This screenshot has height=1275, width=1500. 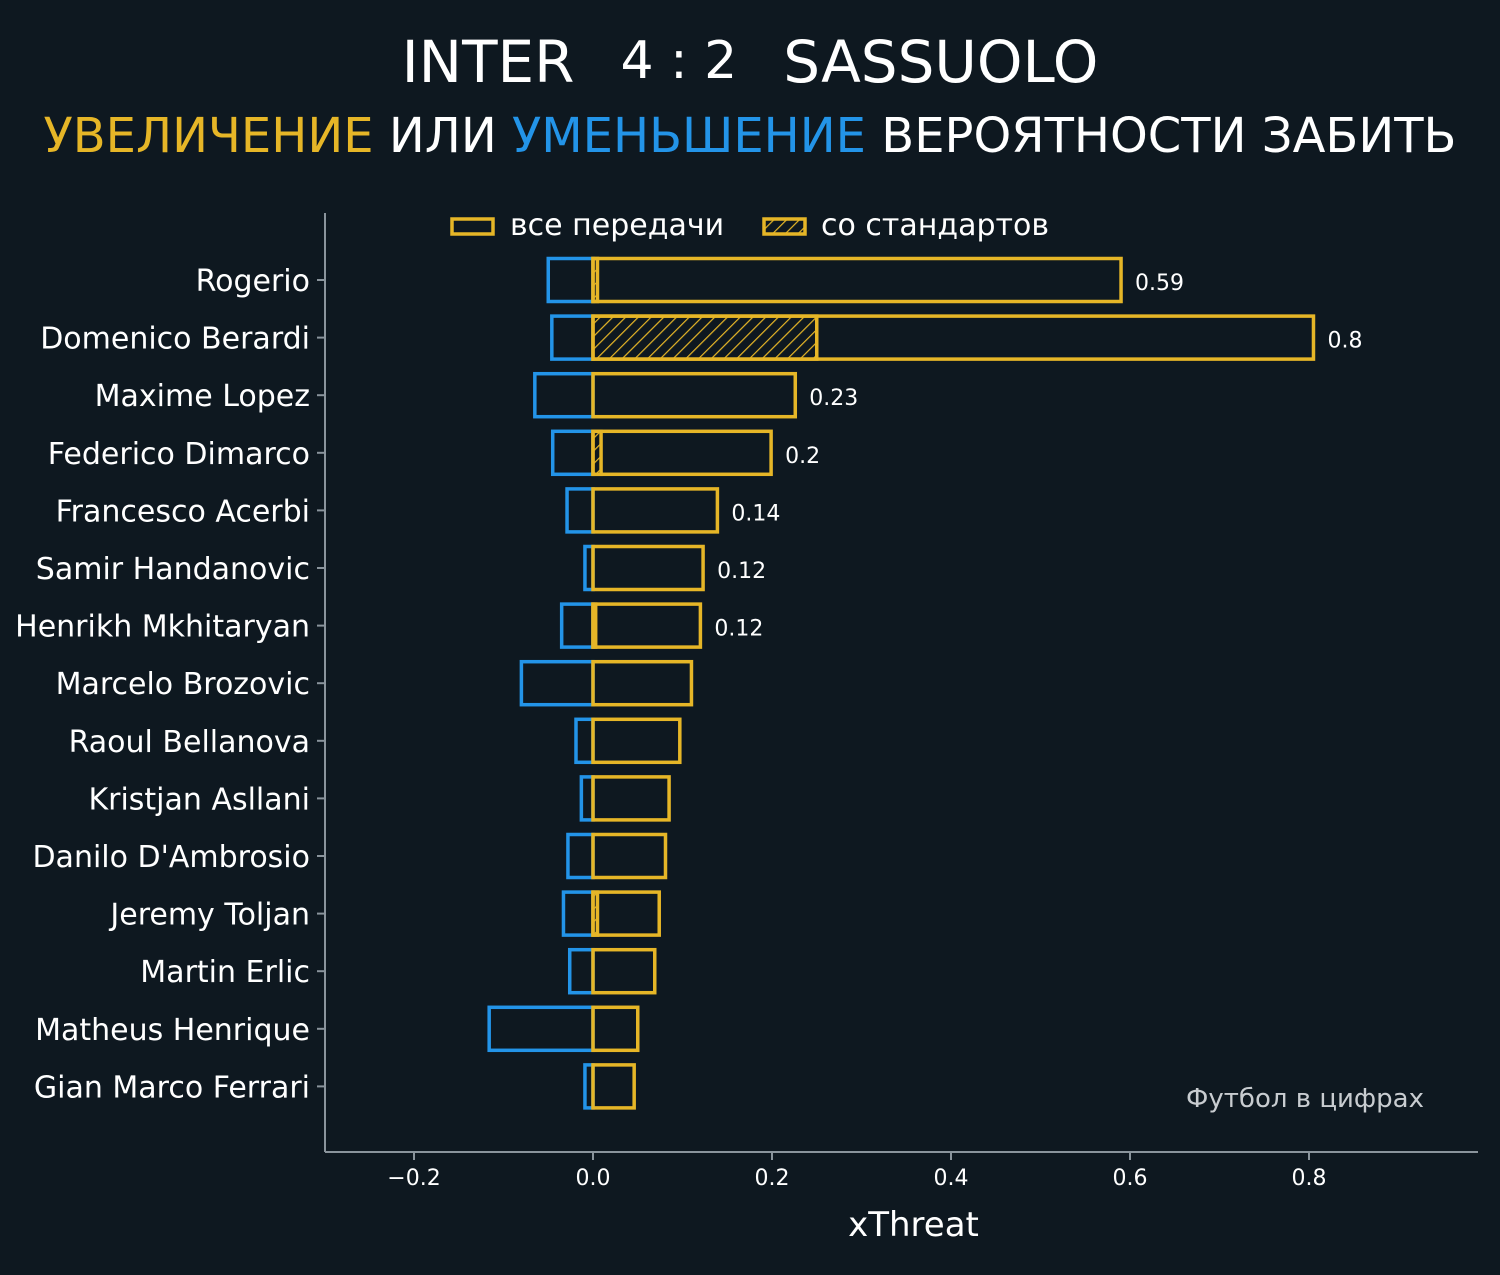 What do you see at coordinates (935, 225) in the screenshot?
I see `legend-label: со стандартов` at bounding box center [935, 225].